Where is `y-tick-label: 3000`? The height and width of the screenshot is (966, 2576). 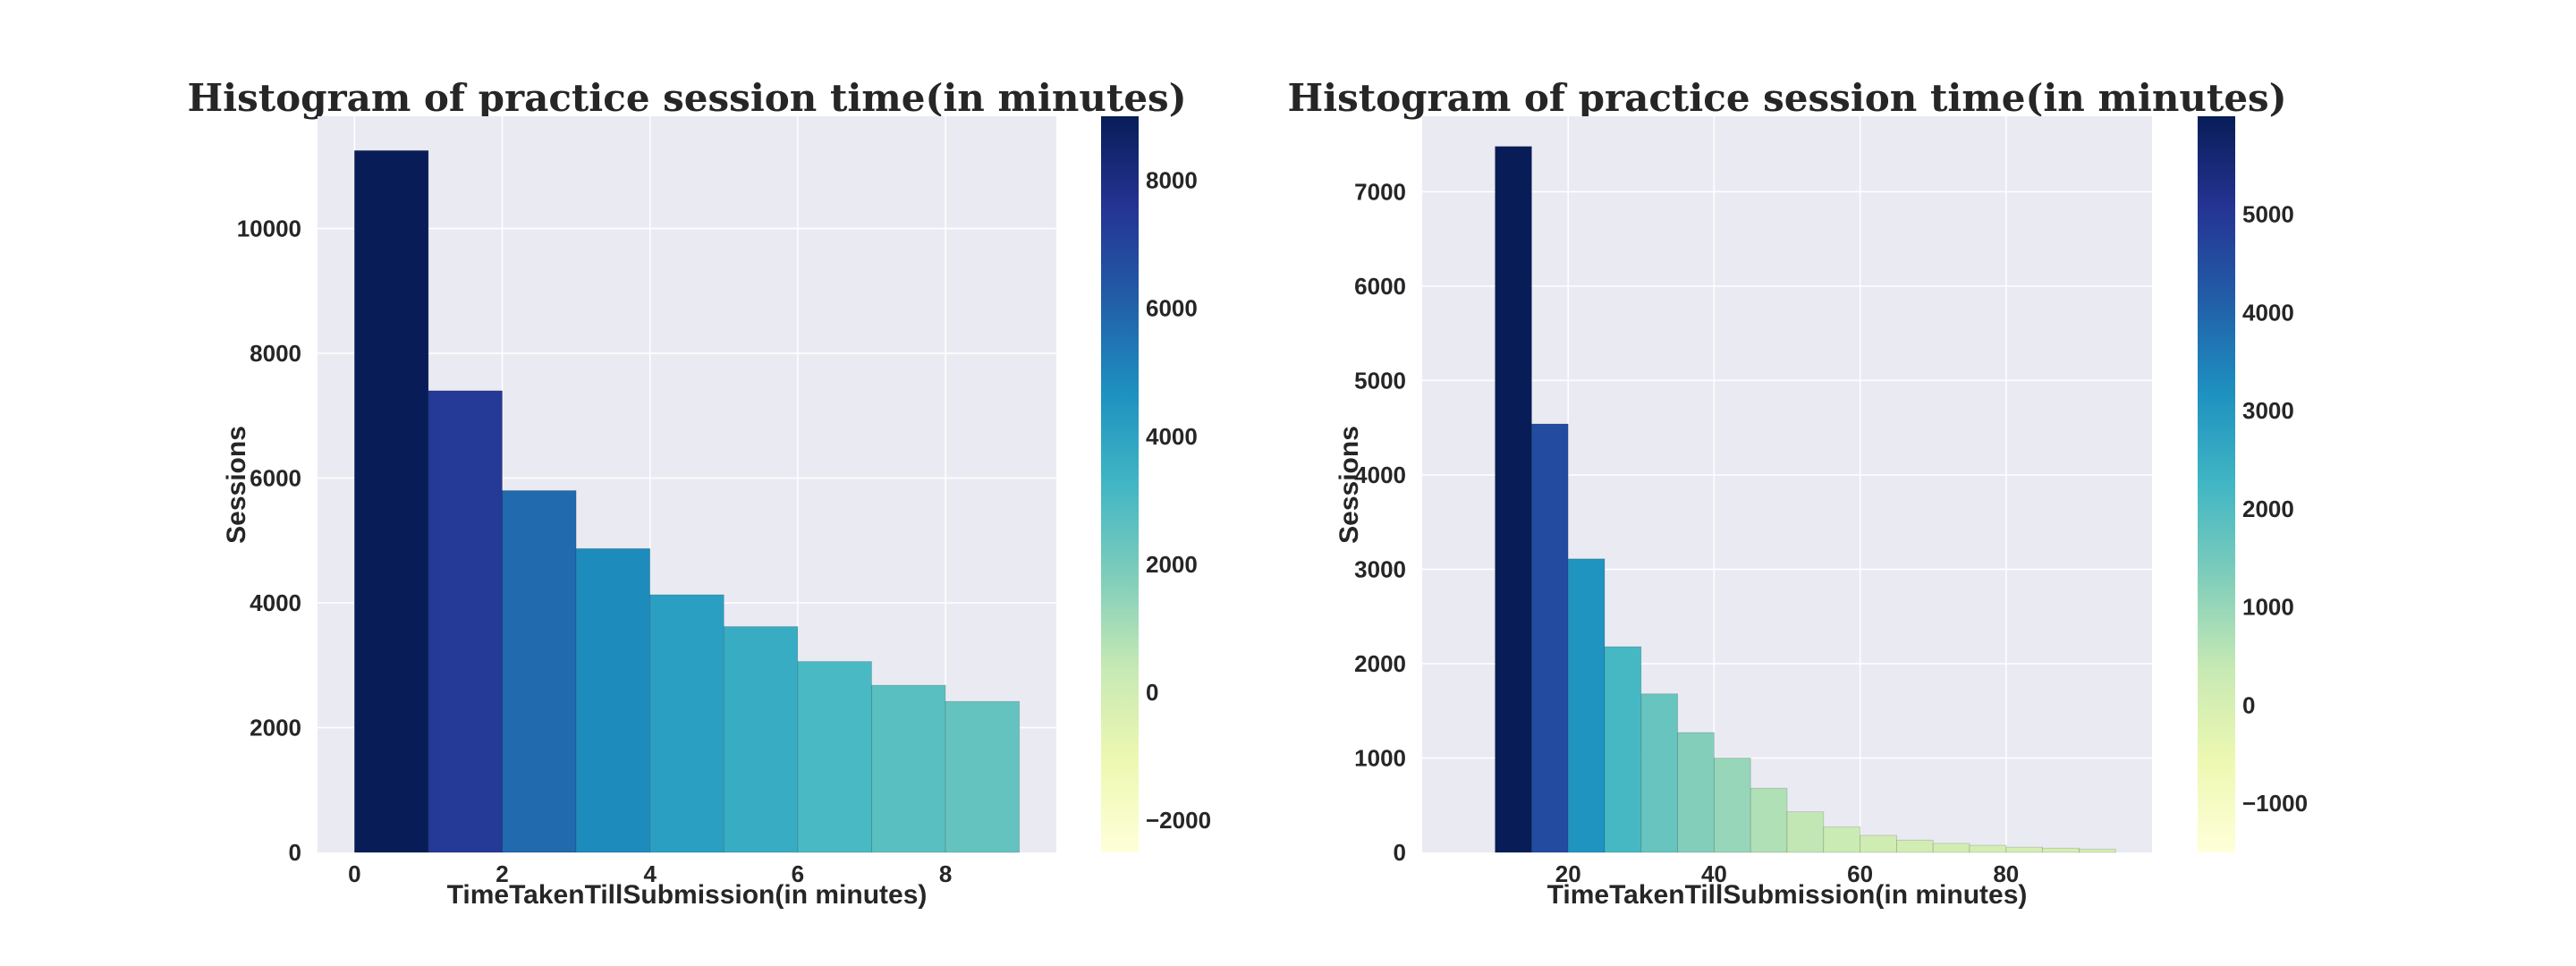
y-tick-label: 3000 is located at coordinates (1380, 568).